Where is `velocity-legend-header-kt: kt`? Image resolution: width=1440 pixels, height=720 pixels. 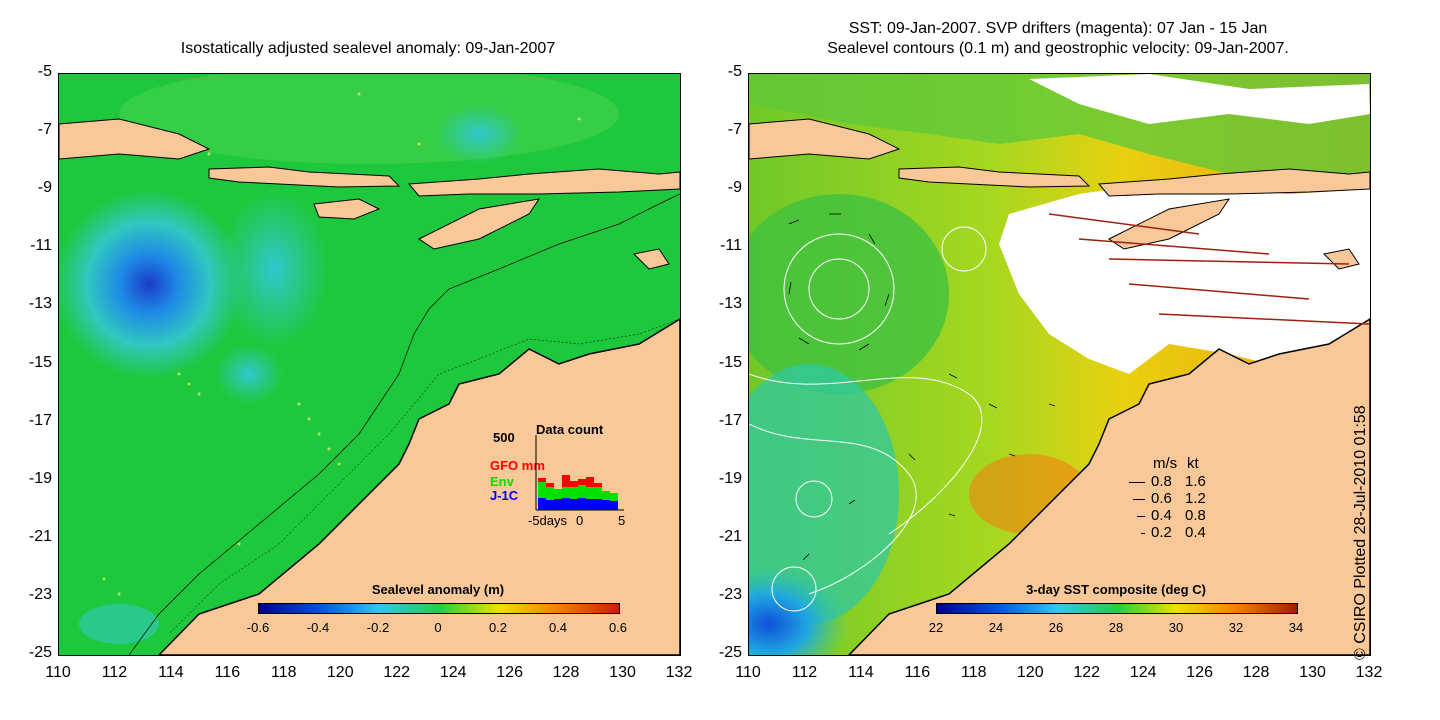
velocity-legend-header-kt: kt is located at coordinates (1193, 463).